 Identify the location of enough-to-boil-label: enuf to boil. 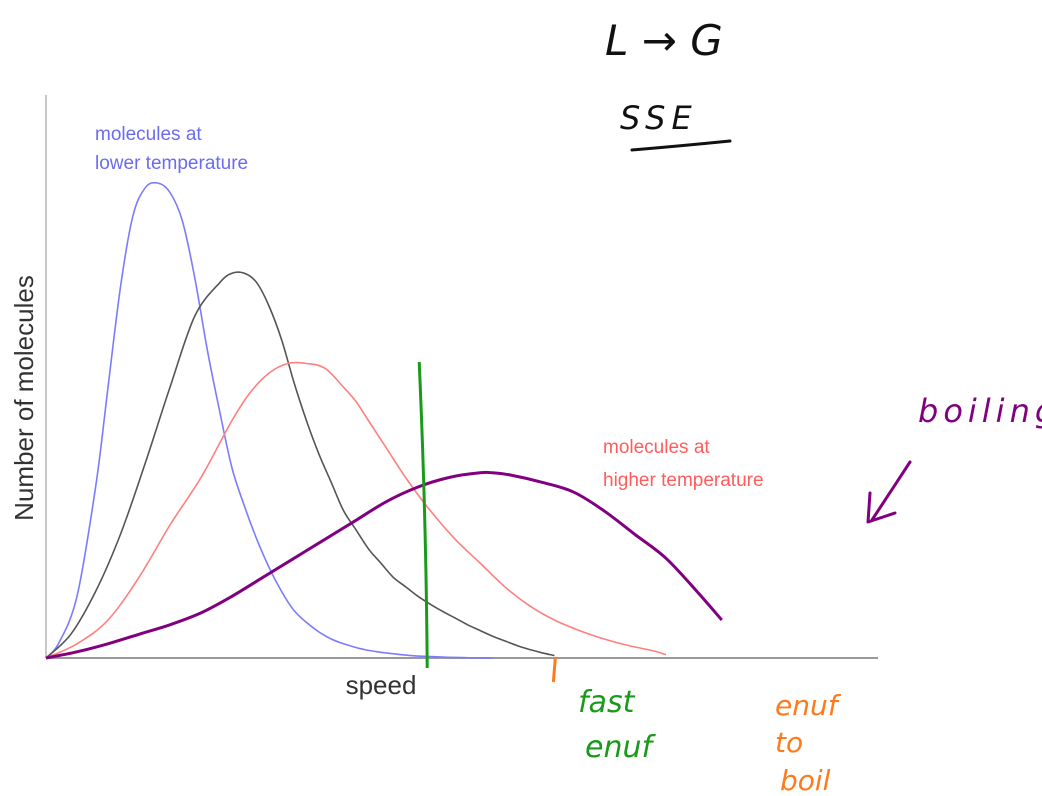
(810, 742).